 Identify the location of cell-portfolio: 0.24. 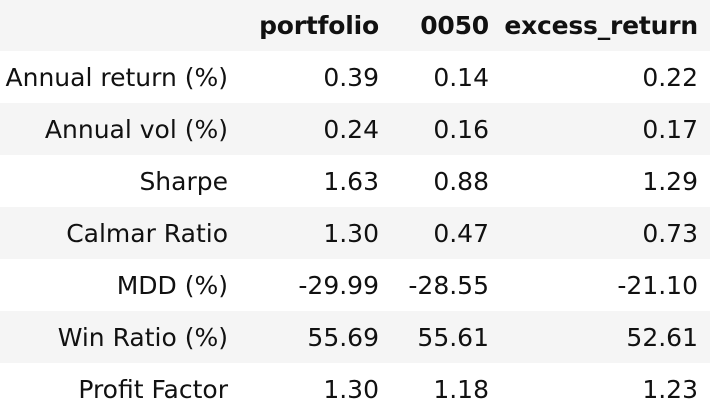
(351, 129).